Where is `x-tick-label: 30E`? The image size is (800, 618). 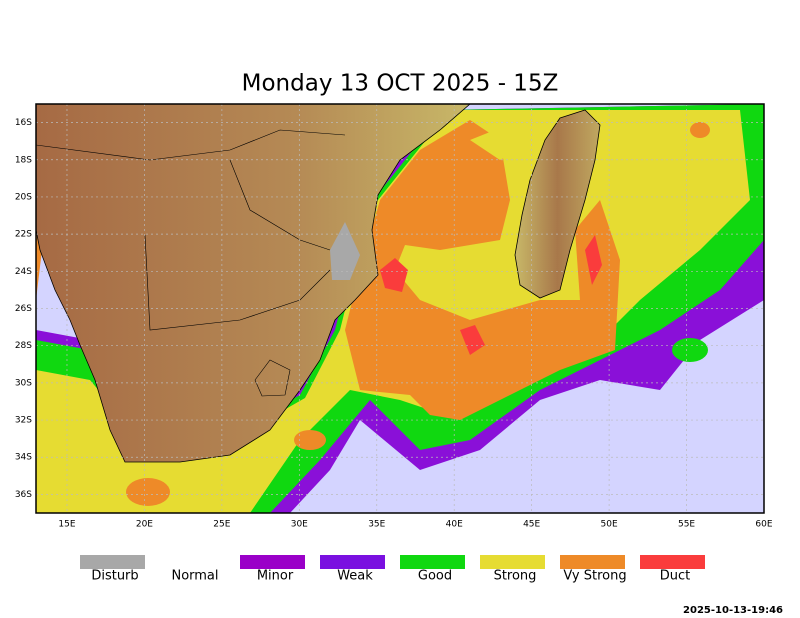 x-tick-label: 30E is located at coordinates (299, 525).